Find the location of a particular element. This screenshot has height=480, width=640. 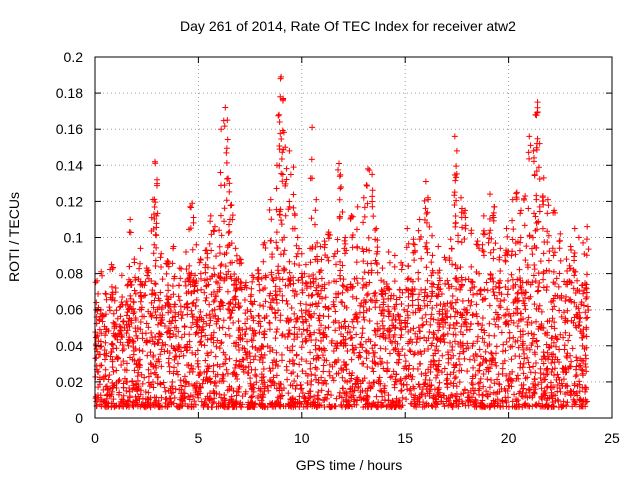

y-tick-label: 0.12 is located at coordinates (69, 201).